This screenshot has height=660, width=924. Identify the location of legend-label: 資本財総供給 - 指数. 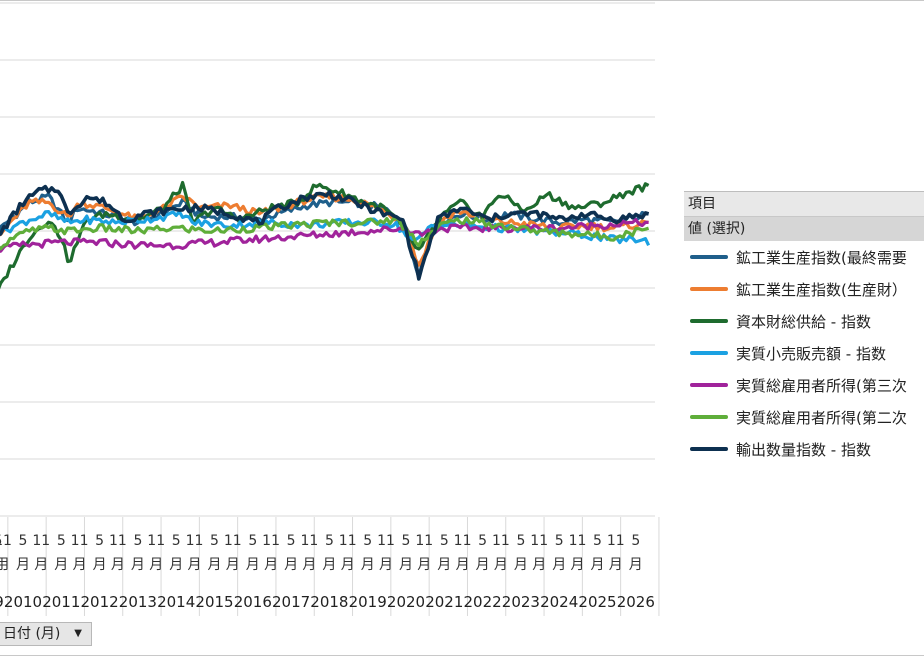
(803, 321).